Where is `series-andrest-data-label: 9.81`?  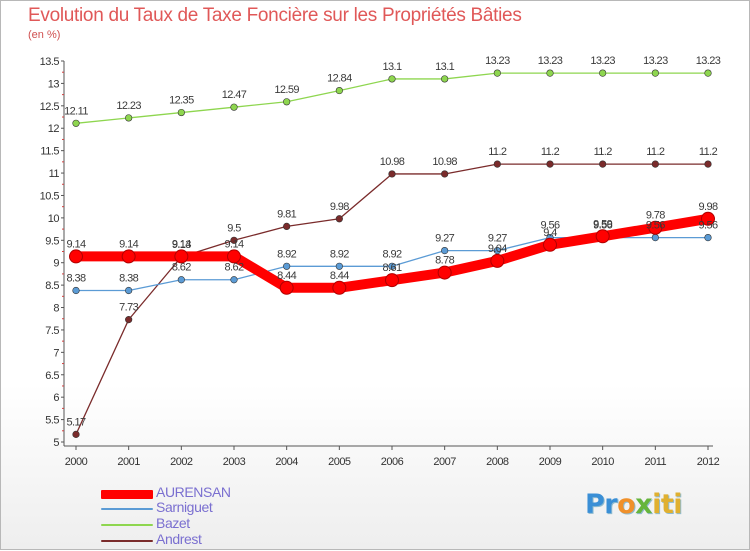
series-andrest-data-label: 9.81 is located at coordinates (286, 214).